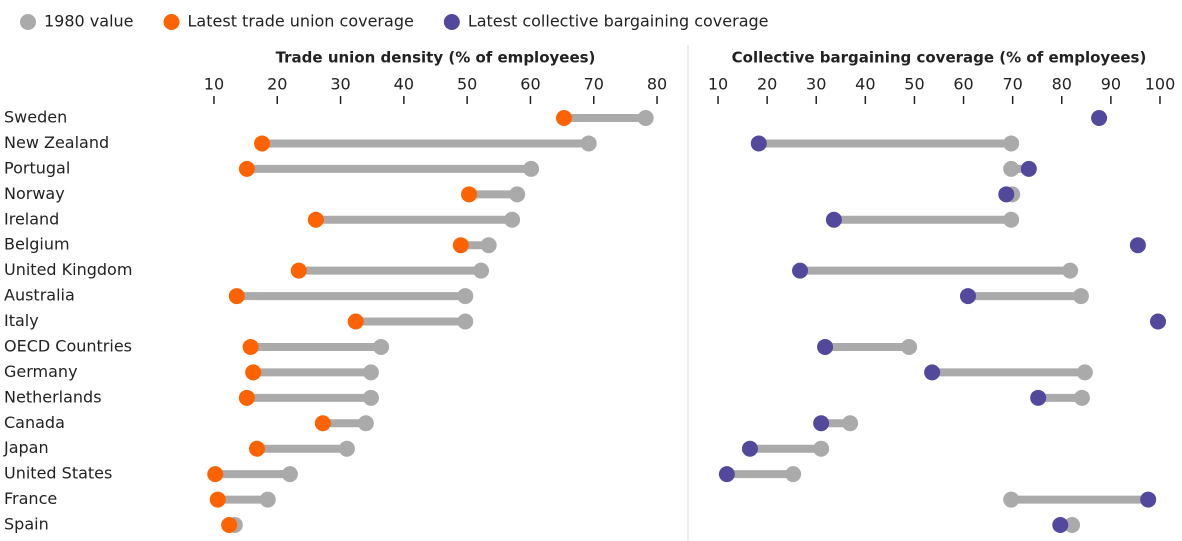 This screenshot has width=1182, height=541. Describe the element at coordinates (68, 269) in the screenshot. I see `category-label: United Kingdom` at that location.